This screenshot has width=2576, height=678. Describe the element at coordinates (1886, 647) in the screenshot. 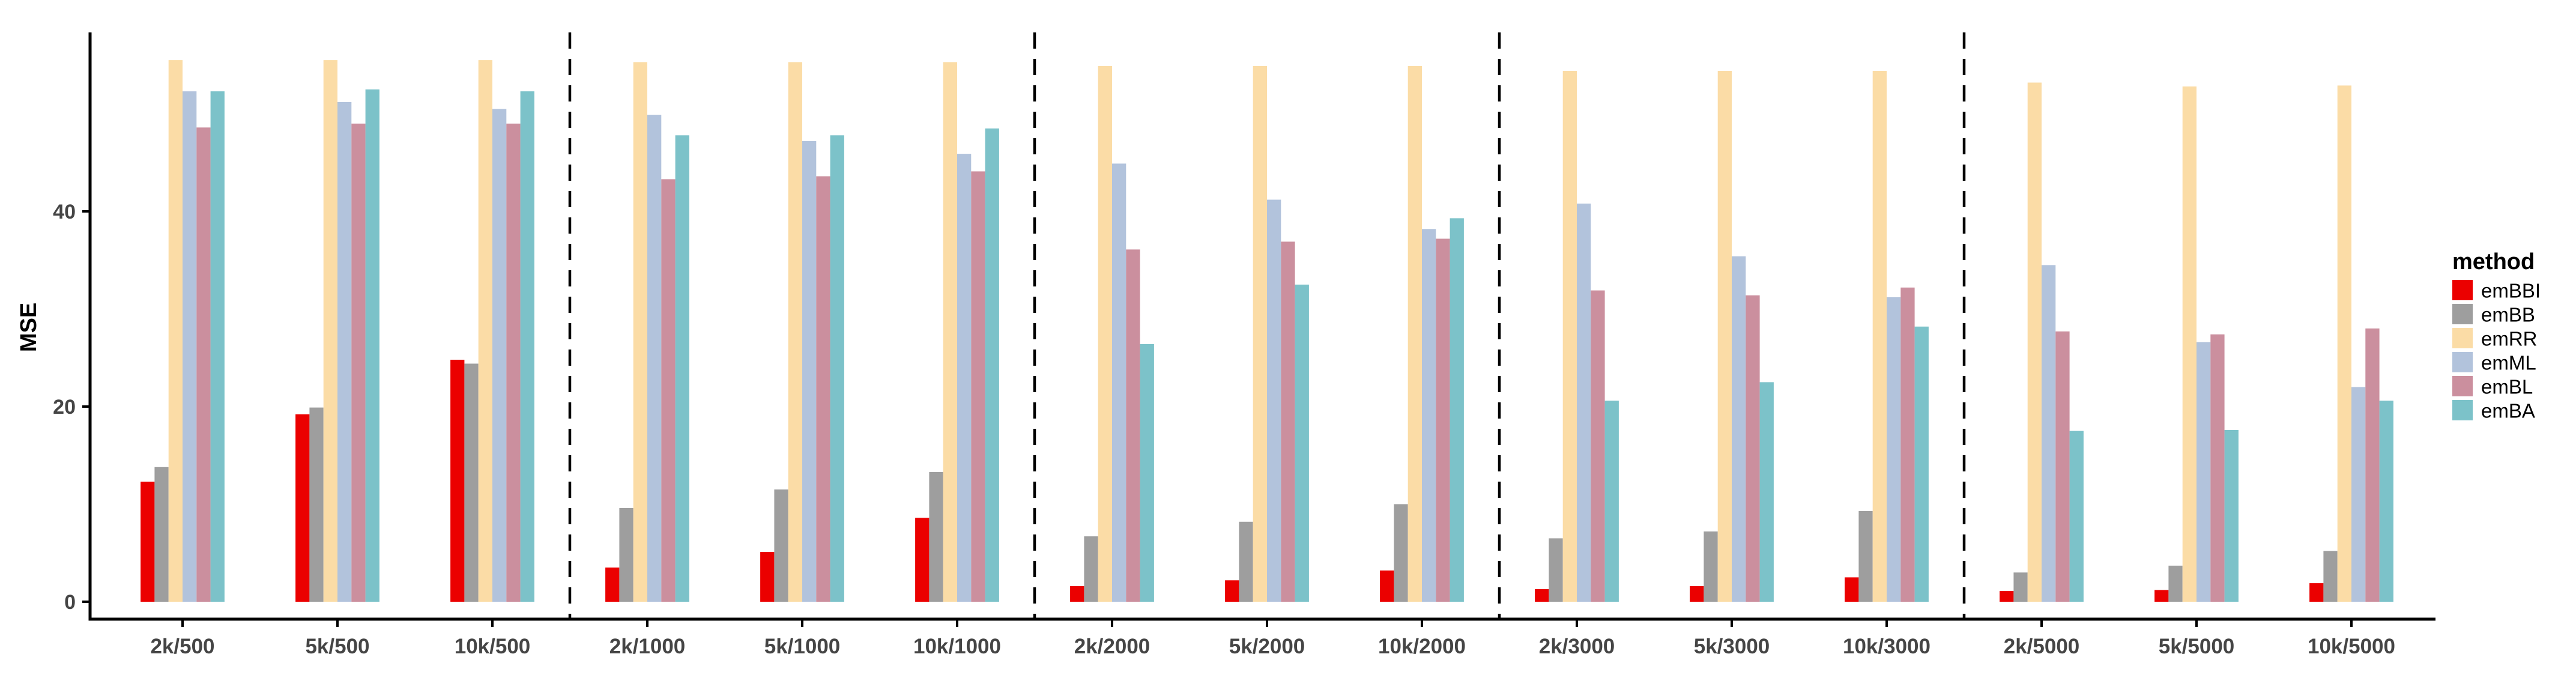

I see `x-tick-label-10k/3000: 10k/3000` at that location.